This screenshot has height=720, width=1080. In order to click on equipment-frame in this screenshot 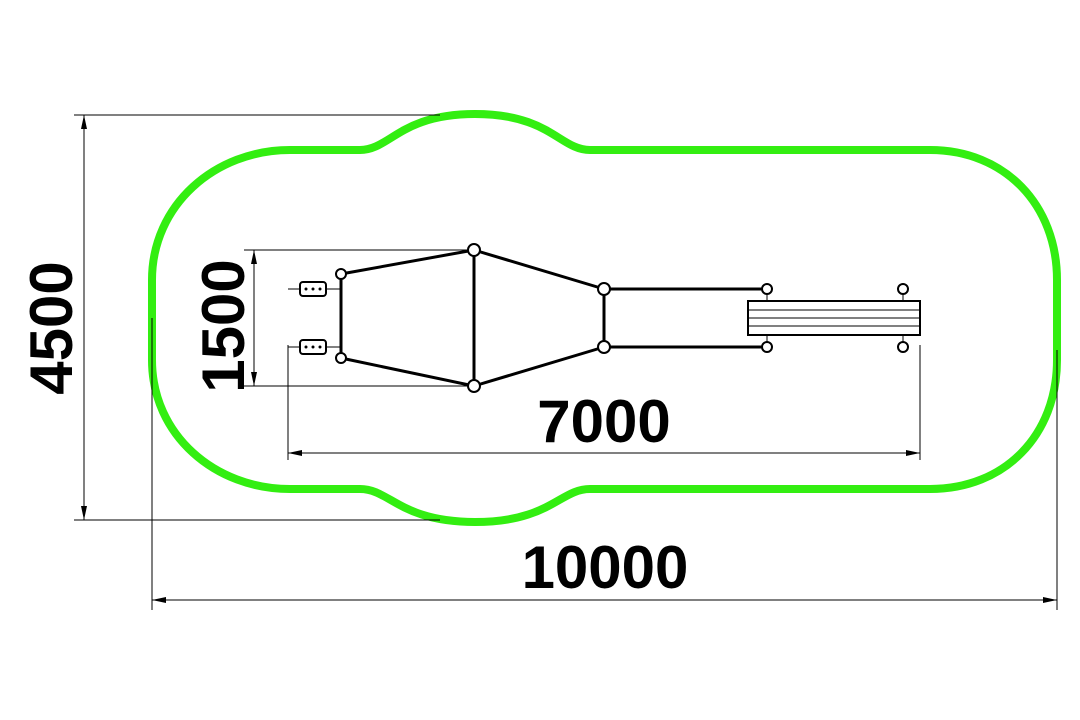, I will do `click(622, 318)`.